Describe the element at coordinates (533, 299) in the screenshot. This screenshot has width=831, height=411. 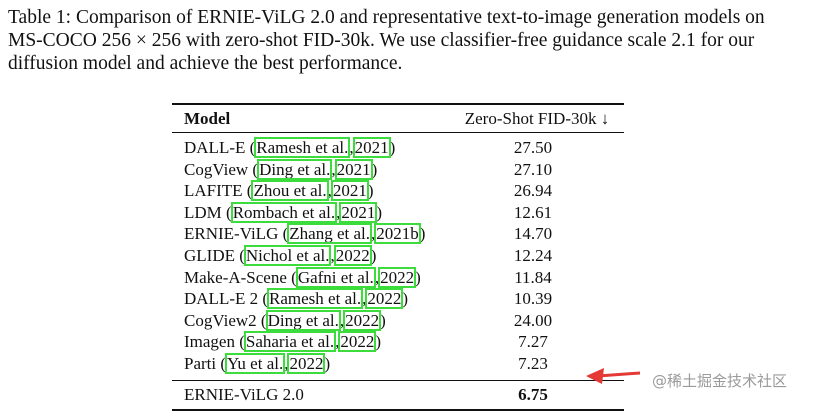
I see `score-cell: 10.39` at that location.